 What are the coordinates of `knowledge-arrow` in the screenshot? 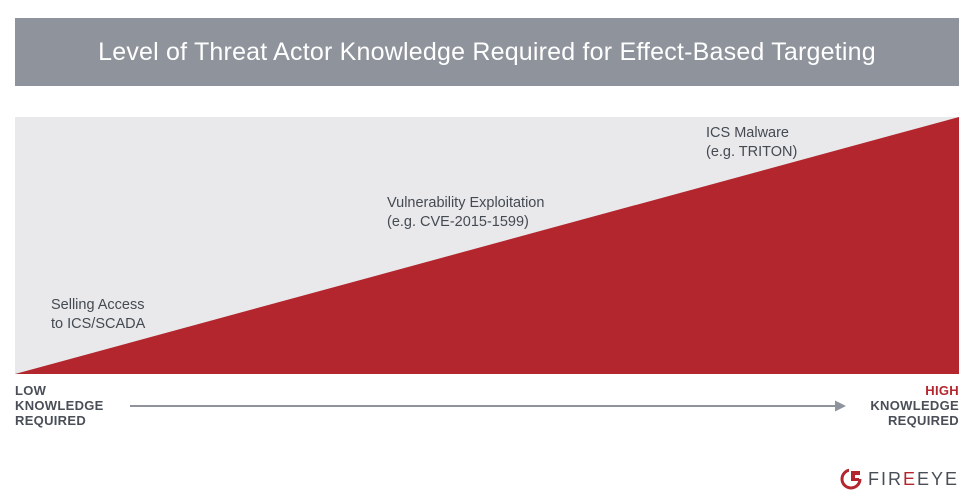 It's located at (488, 406).